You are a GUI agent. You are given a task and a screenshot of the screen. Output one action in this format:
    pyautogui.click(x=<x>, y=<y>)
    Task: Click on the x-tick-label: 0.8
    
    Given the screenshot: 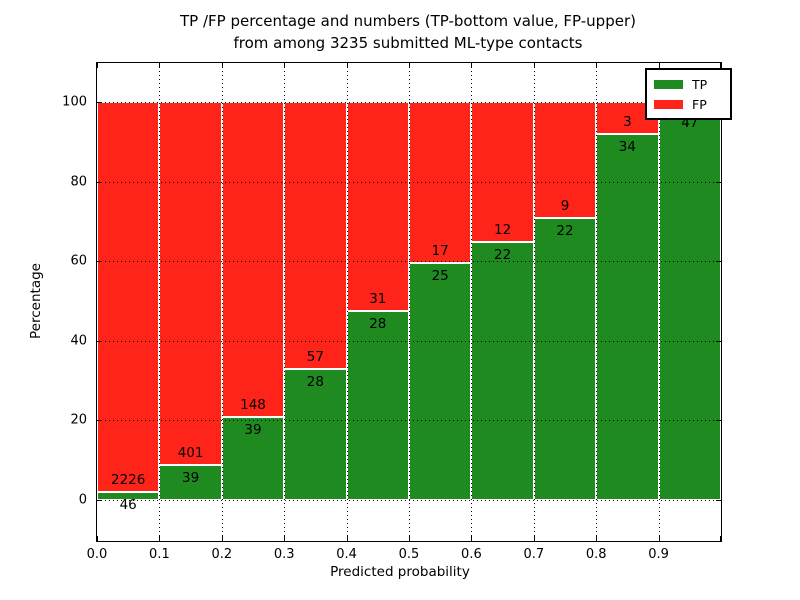 What is the action you would take?
    pyautogui.click(x=596, y=554)
    